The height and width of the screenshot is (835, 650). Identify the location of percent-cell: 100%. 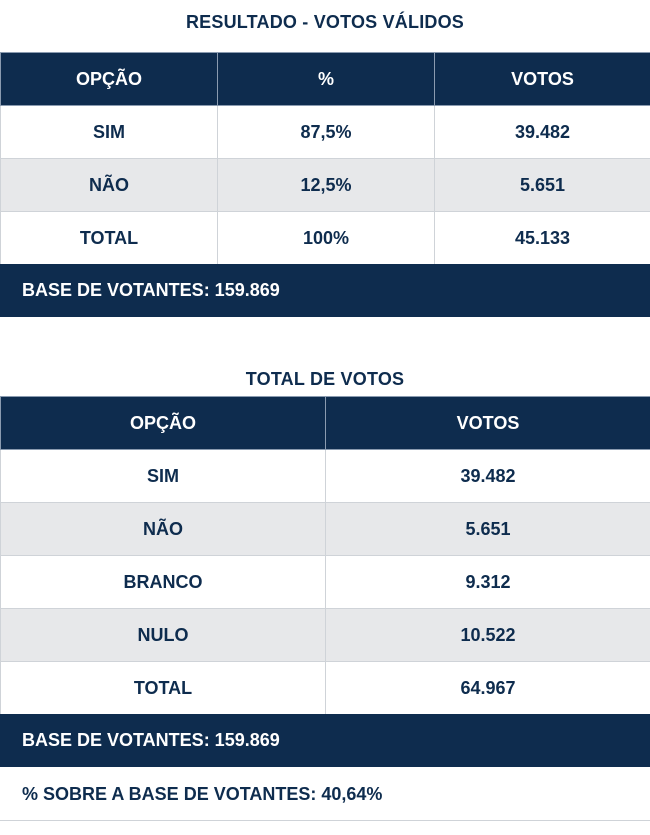
(326, 238).